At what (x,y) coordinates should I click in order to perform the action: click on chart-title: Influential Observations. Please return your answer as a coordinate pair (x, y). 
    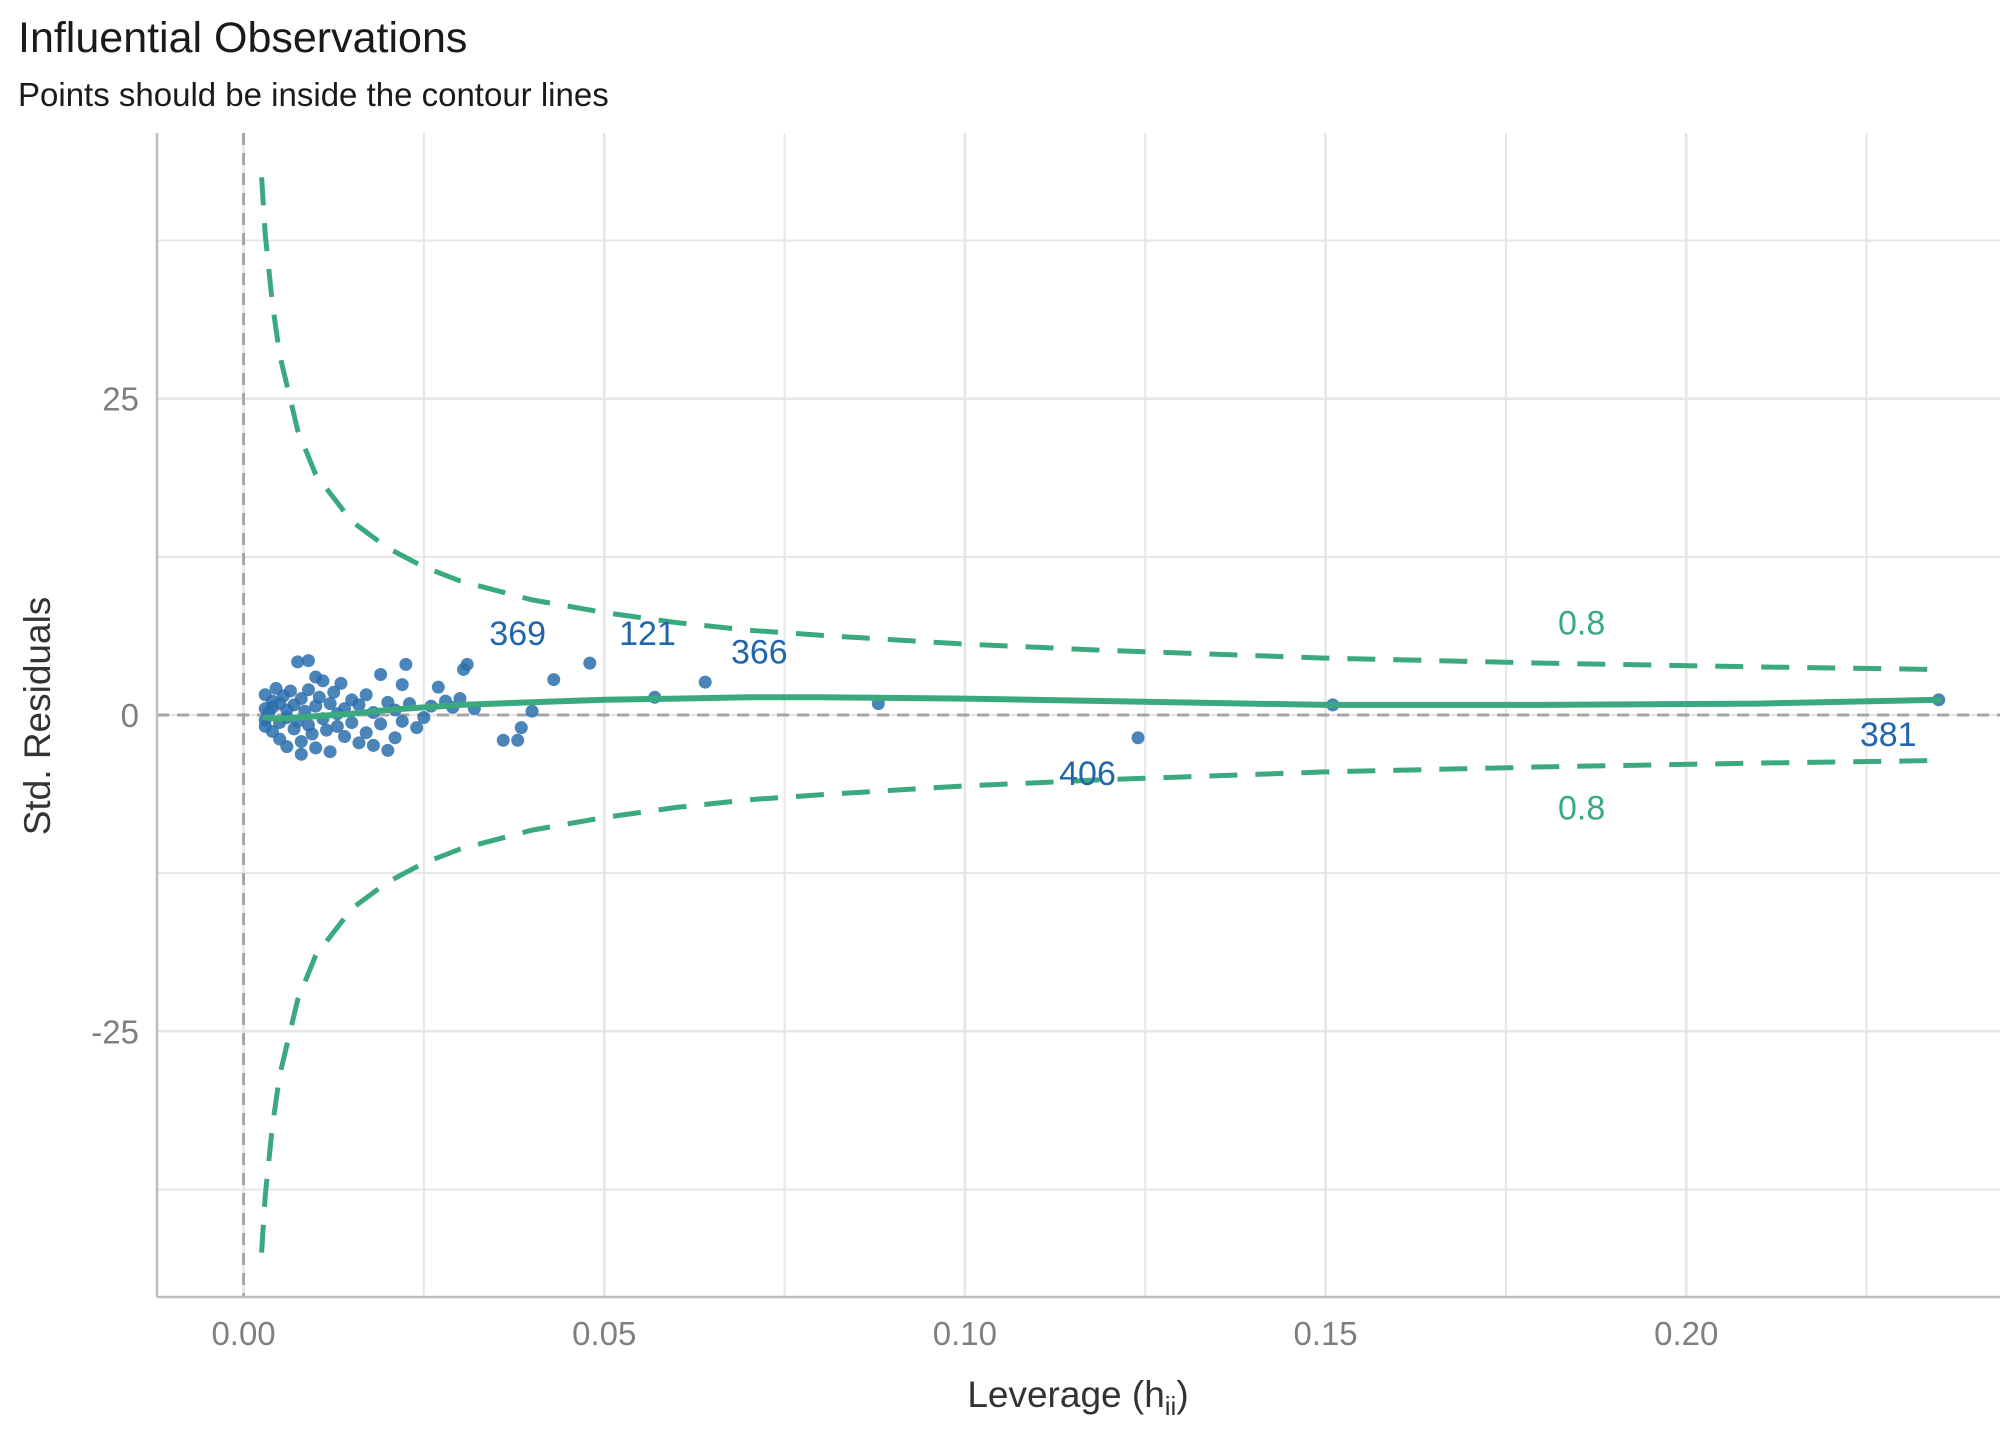
    Looking at the image, I should click on (243, 38).